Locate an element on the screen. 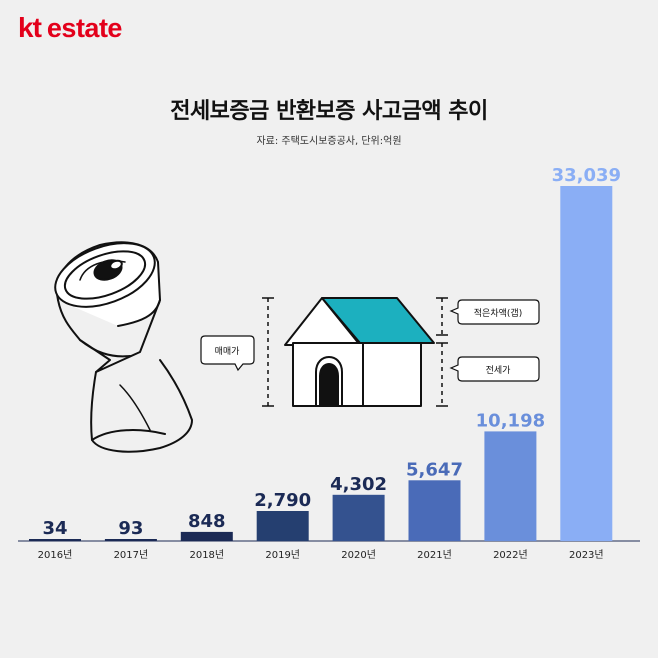 Image resolution: width=658 pixels, height=658 pixels. data-label-2021년: 5,647 is located at coordinates (434, 469).